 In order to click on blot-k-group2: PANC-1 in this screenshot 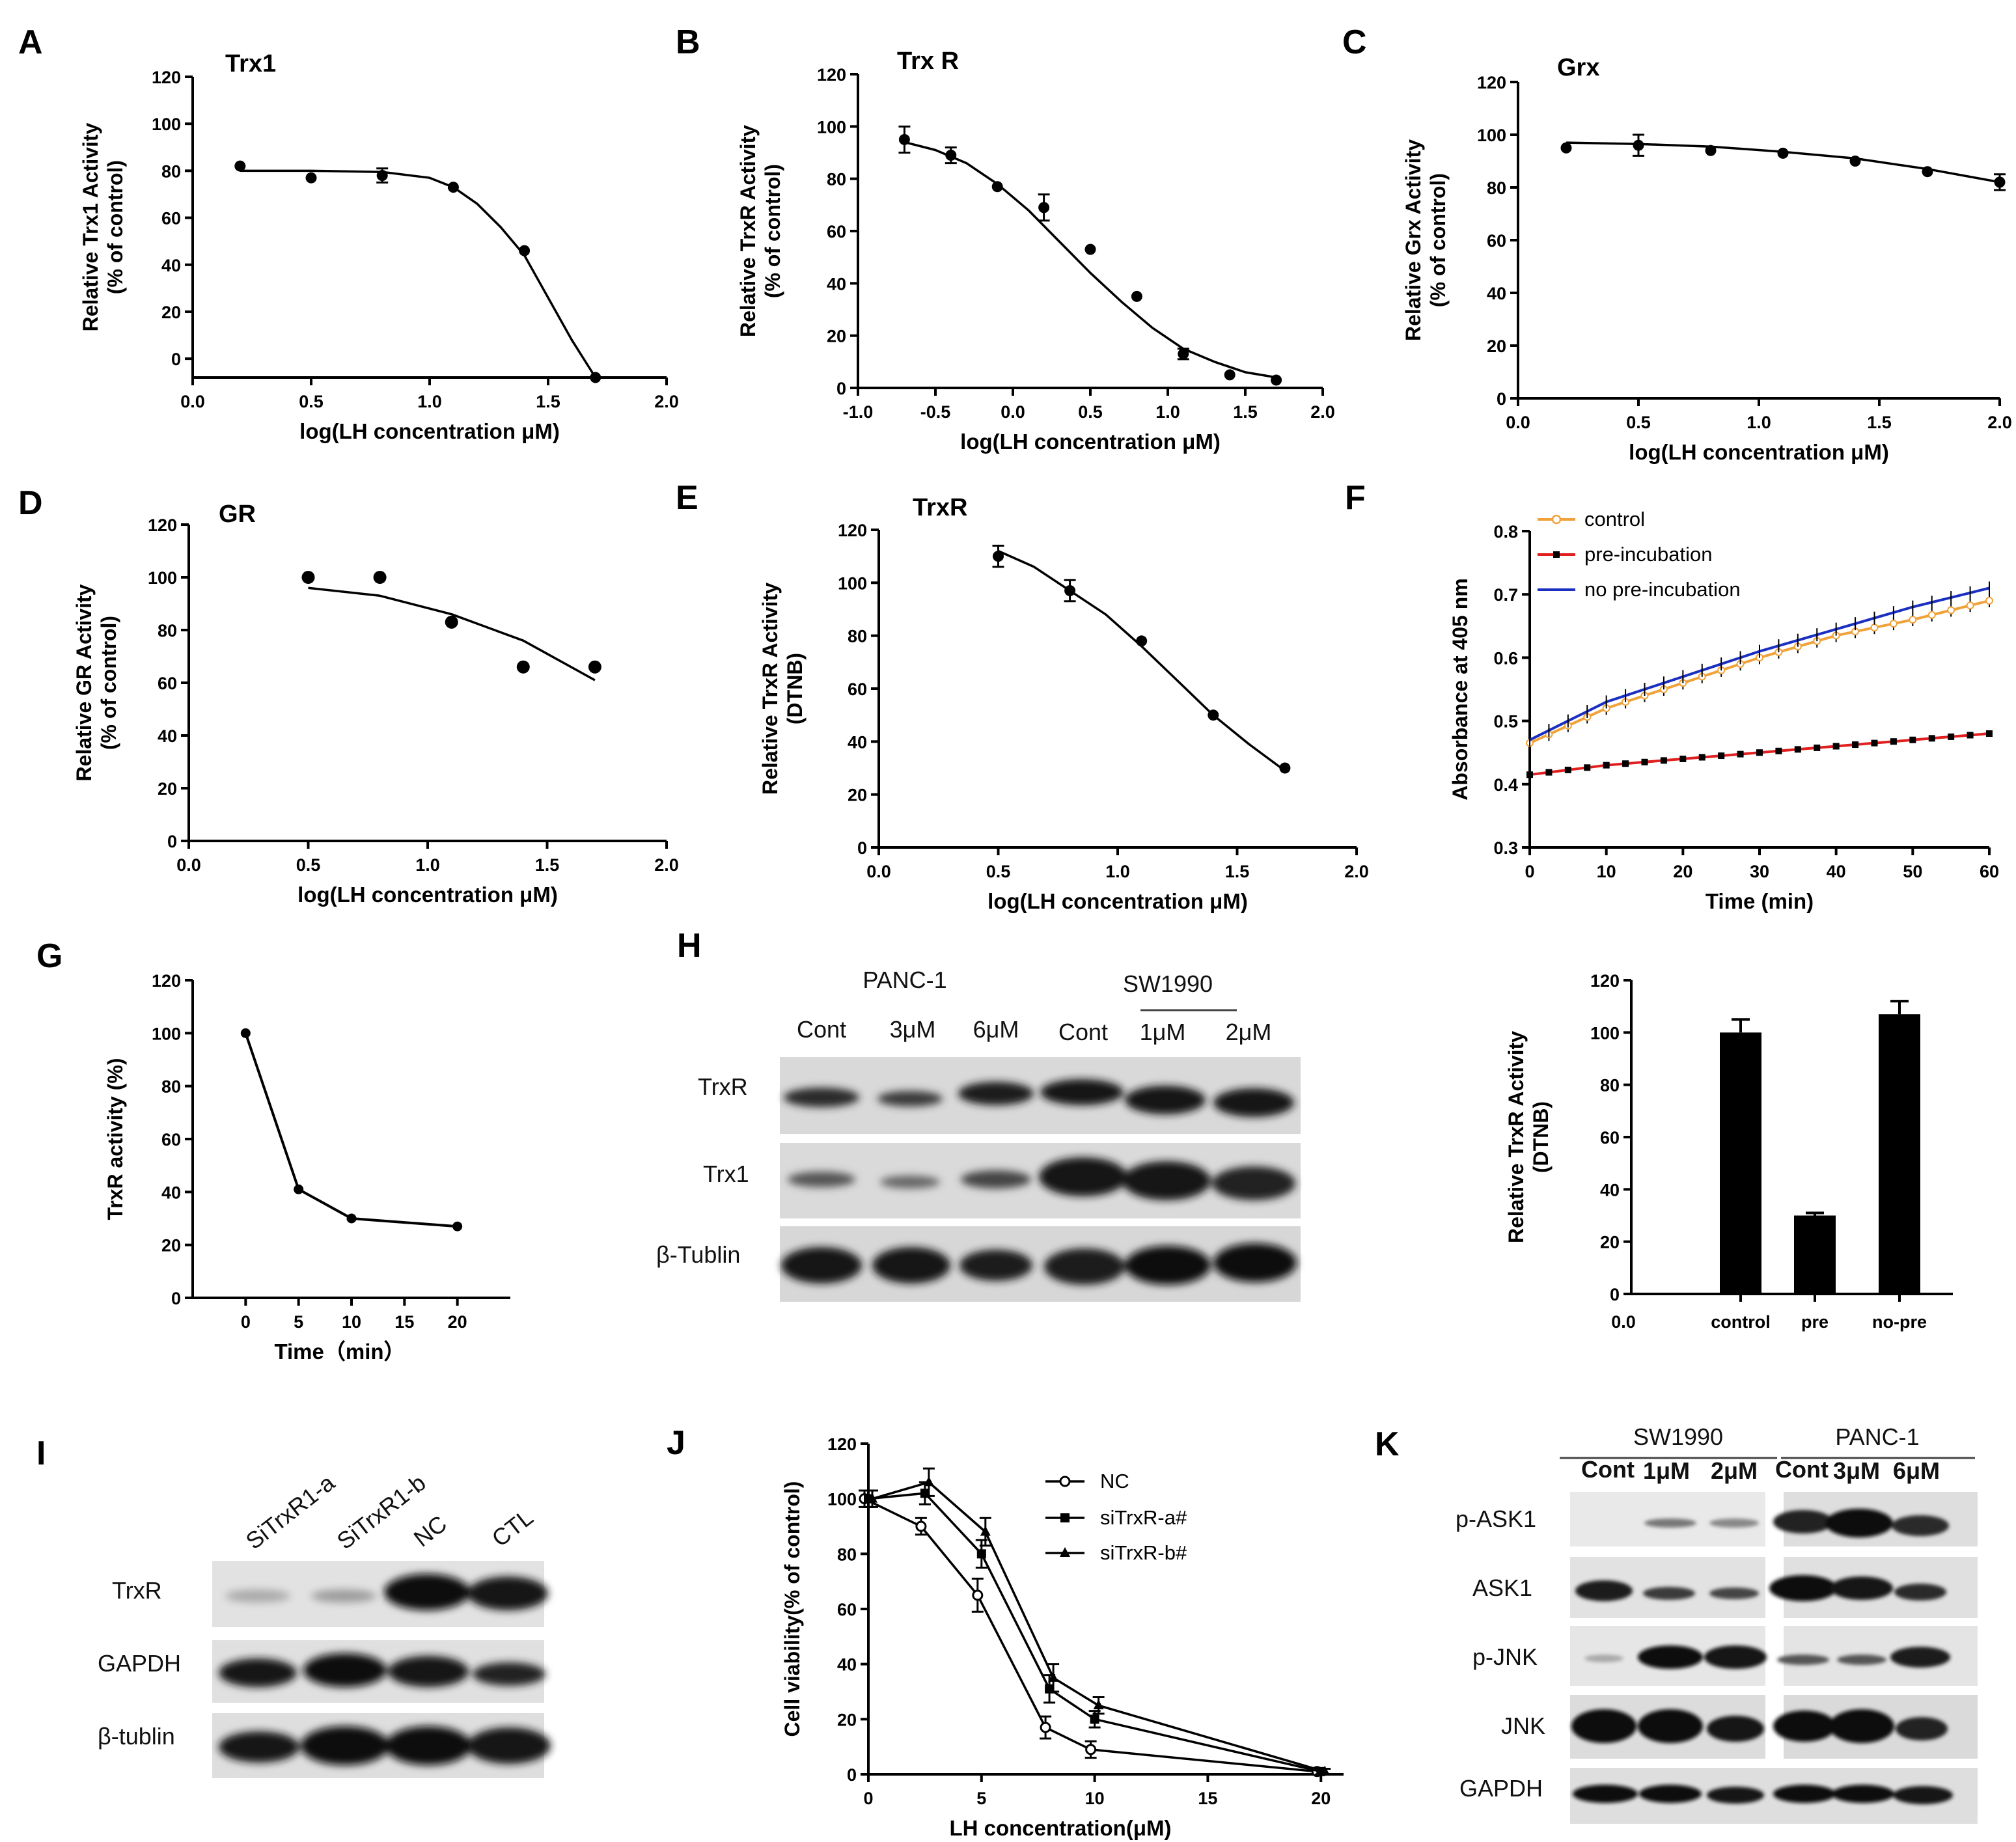, I will do `click(1877, 1436)`.